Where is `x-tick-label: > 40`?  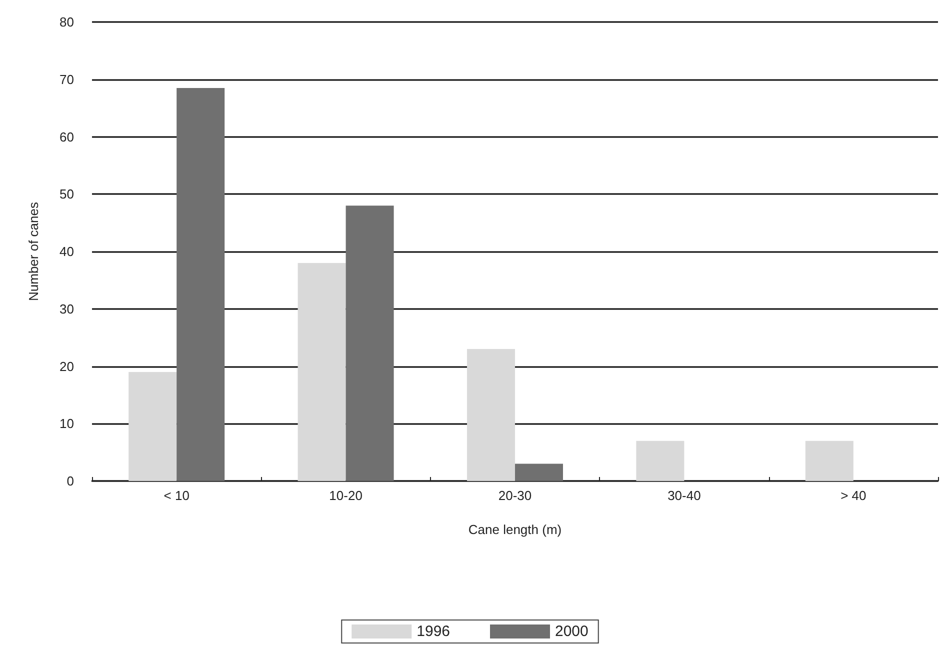
x-tick-label: > 40 is located at coordinates (853, 495).